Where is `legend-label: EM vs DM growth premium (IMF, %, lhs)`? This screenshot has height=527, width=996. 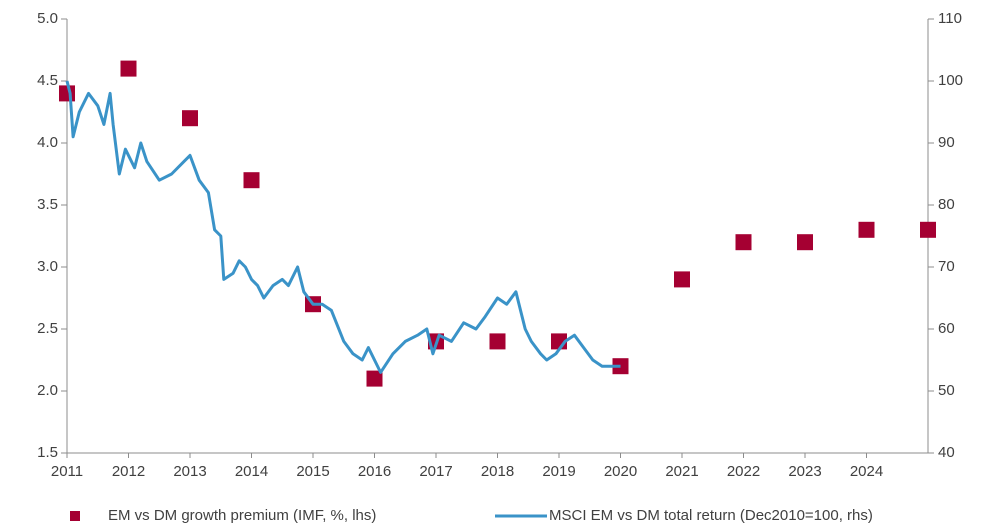 legend-label: EM vs DM growth premium (IMF, %, lhs) is located at coordinates (242, 515).